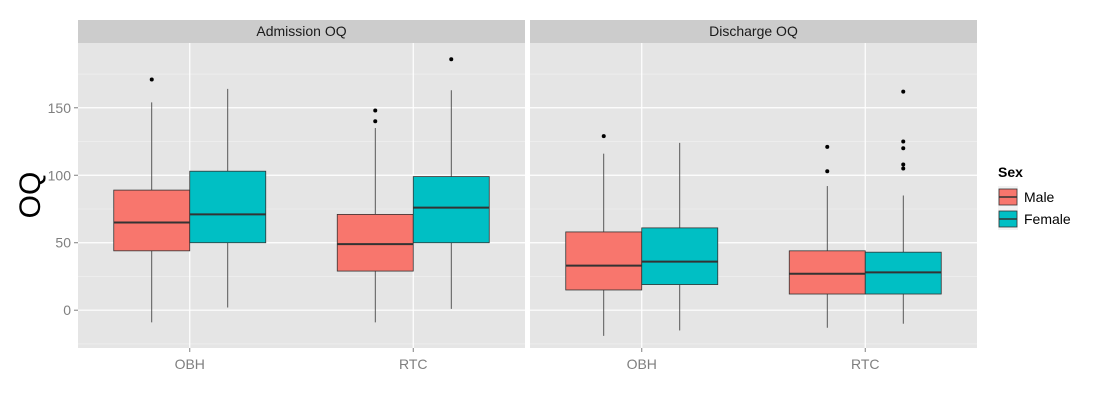 The image size is (1111, 400). Describe the element at coordinates (60, 108) in the screenshot. I see `y-tick-label: 150` at that location.